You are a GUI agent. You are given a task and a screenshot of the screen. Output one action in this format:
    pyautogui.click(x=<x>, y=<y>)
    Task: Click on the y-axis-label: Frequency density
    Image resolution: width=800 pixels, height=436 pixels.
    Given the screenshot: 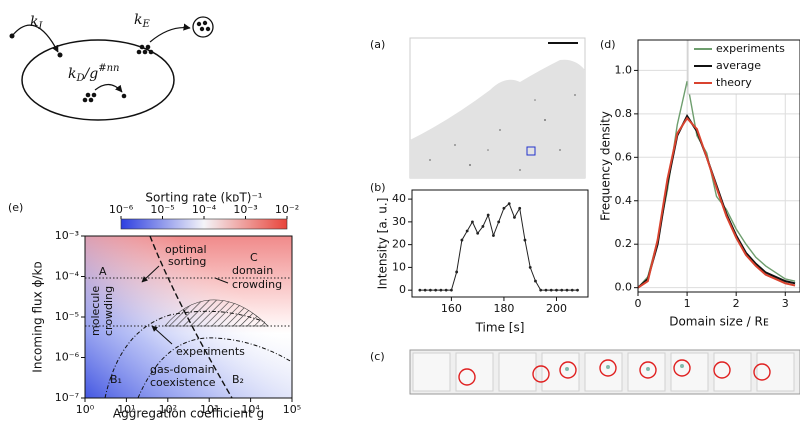 What is the action you would take?
    pyautogui.click(x=606, y=166)
    